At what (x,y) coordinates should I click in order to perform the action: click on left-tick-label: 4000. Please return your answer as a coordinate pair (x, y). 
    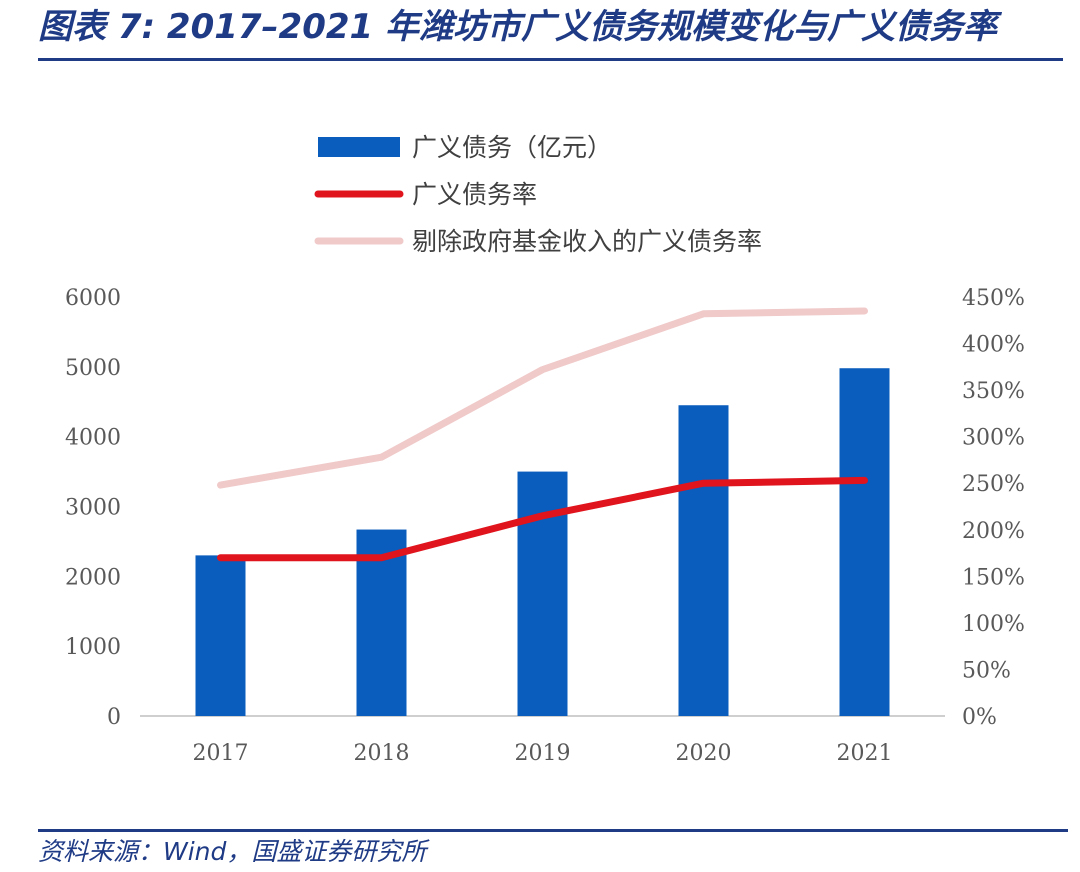
    Looking at the image, I should click on (93, 438).